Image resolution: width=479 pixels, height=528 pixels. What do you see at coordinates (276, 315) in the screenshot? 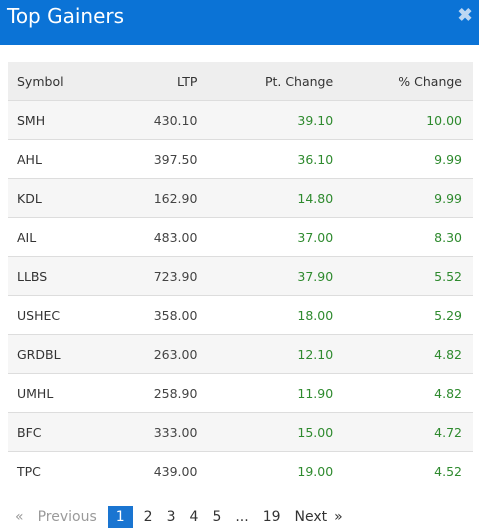
I see `pt-change-cell: 18.00` at bounding box center [276, 315].